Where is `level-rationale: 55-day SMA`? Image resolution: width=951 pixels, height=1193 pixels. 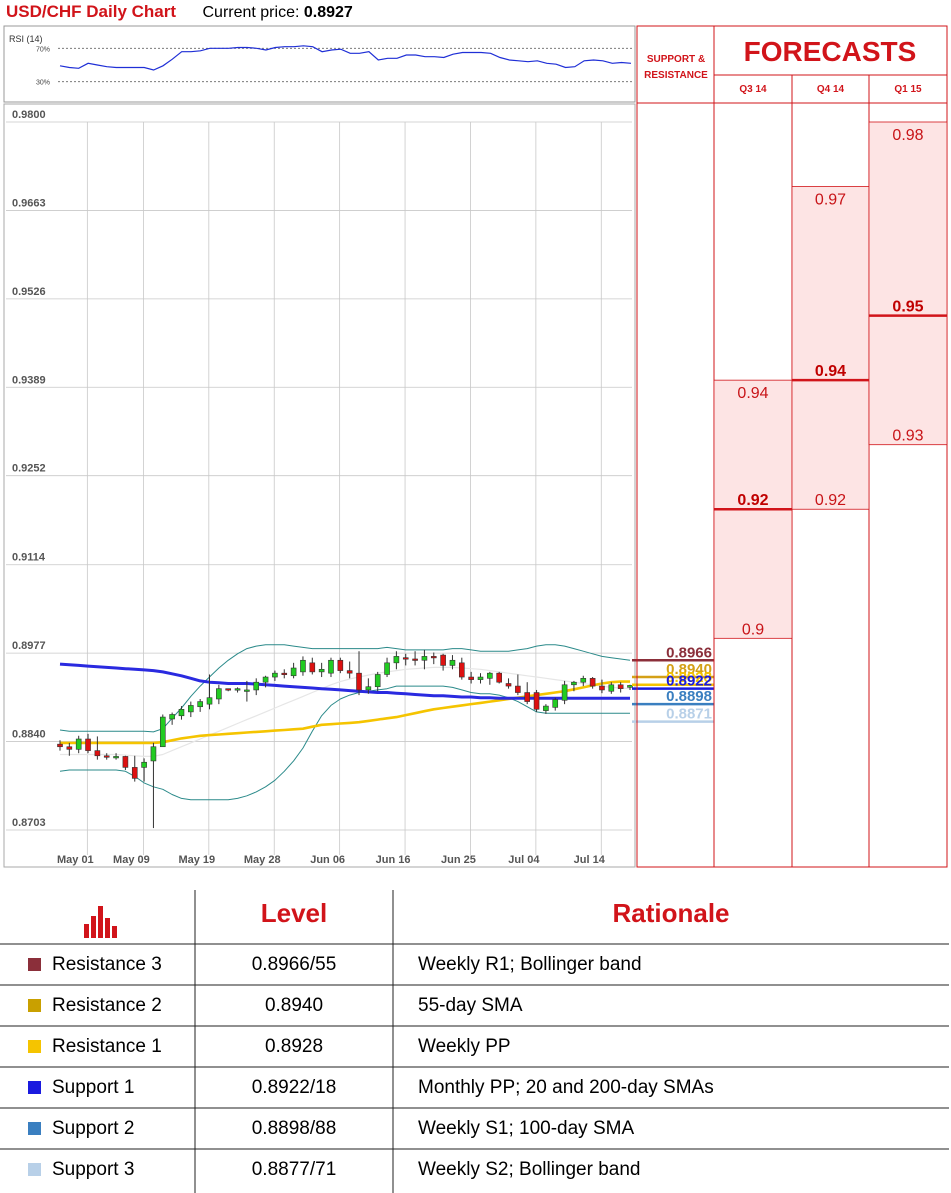 level-rationale: 55-day SMA is located at coordinates (470, 1005).